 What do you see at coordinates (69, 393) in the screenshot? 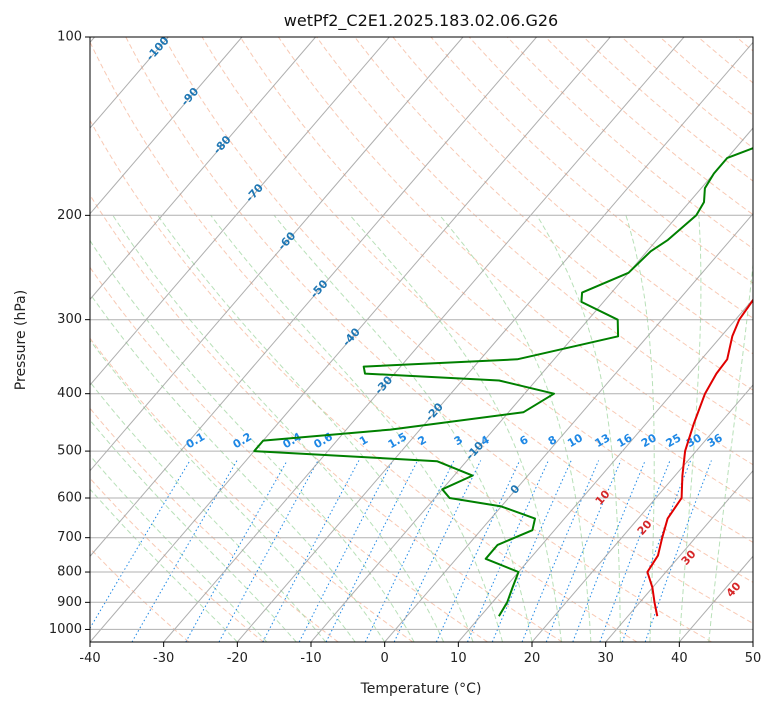
I see `y-tick-label: 400` at bounding box center [69, 393].